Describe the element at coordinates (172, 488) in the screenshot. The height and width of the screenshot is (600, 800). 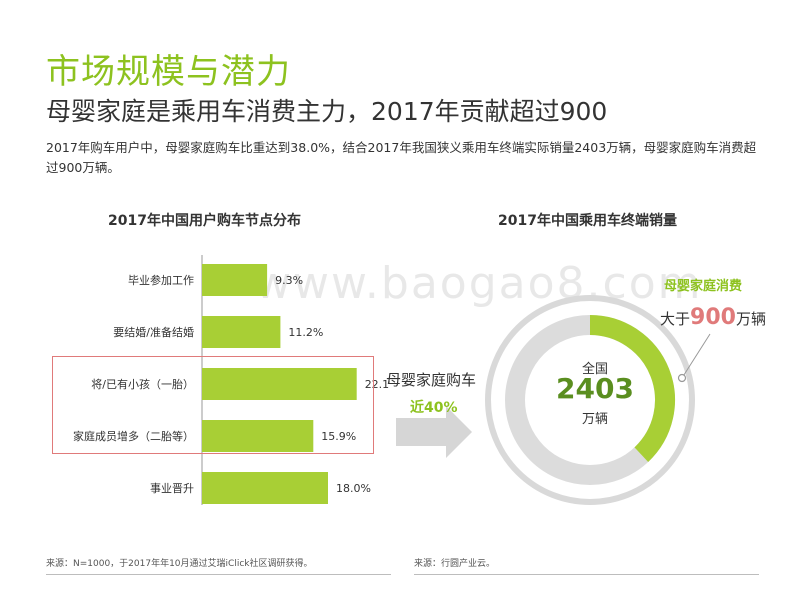
I see `category-label: 事业晋升` at that location.